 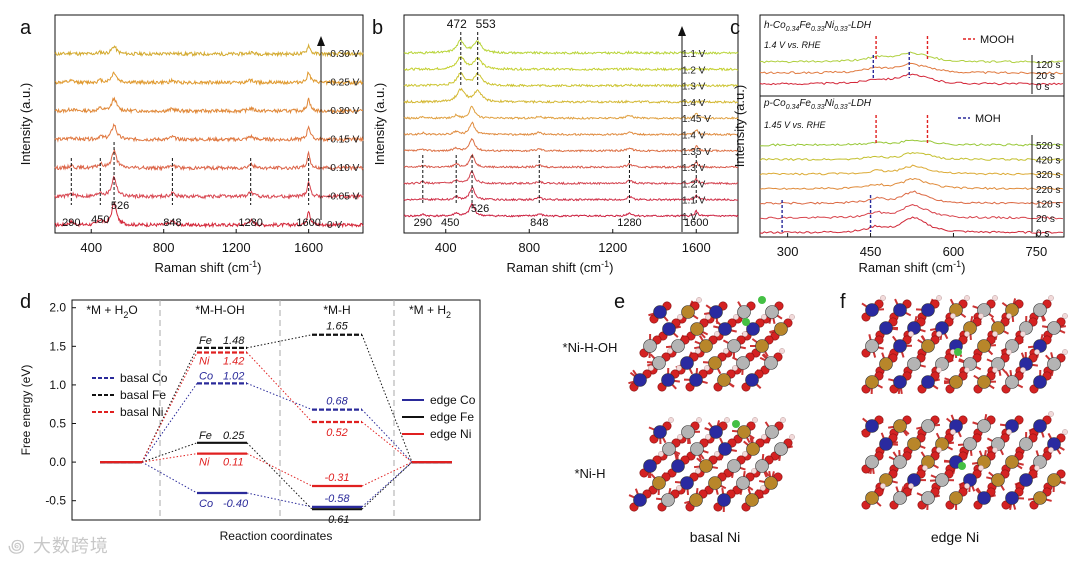 I want to click on trace-label: 220 s, so click(x=1048, y=190).